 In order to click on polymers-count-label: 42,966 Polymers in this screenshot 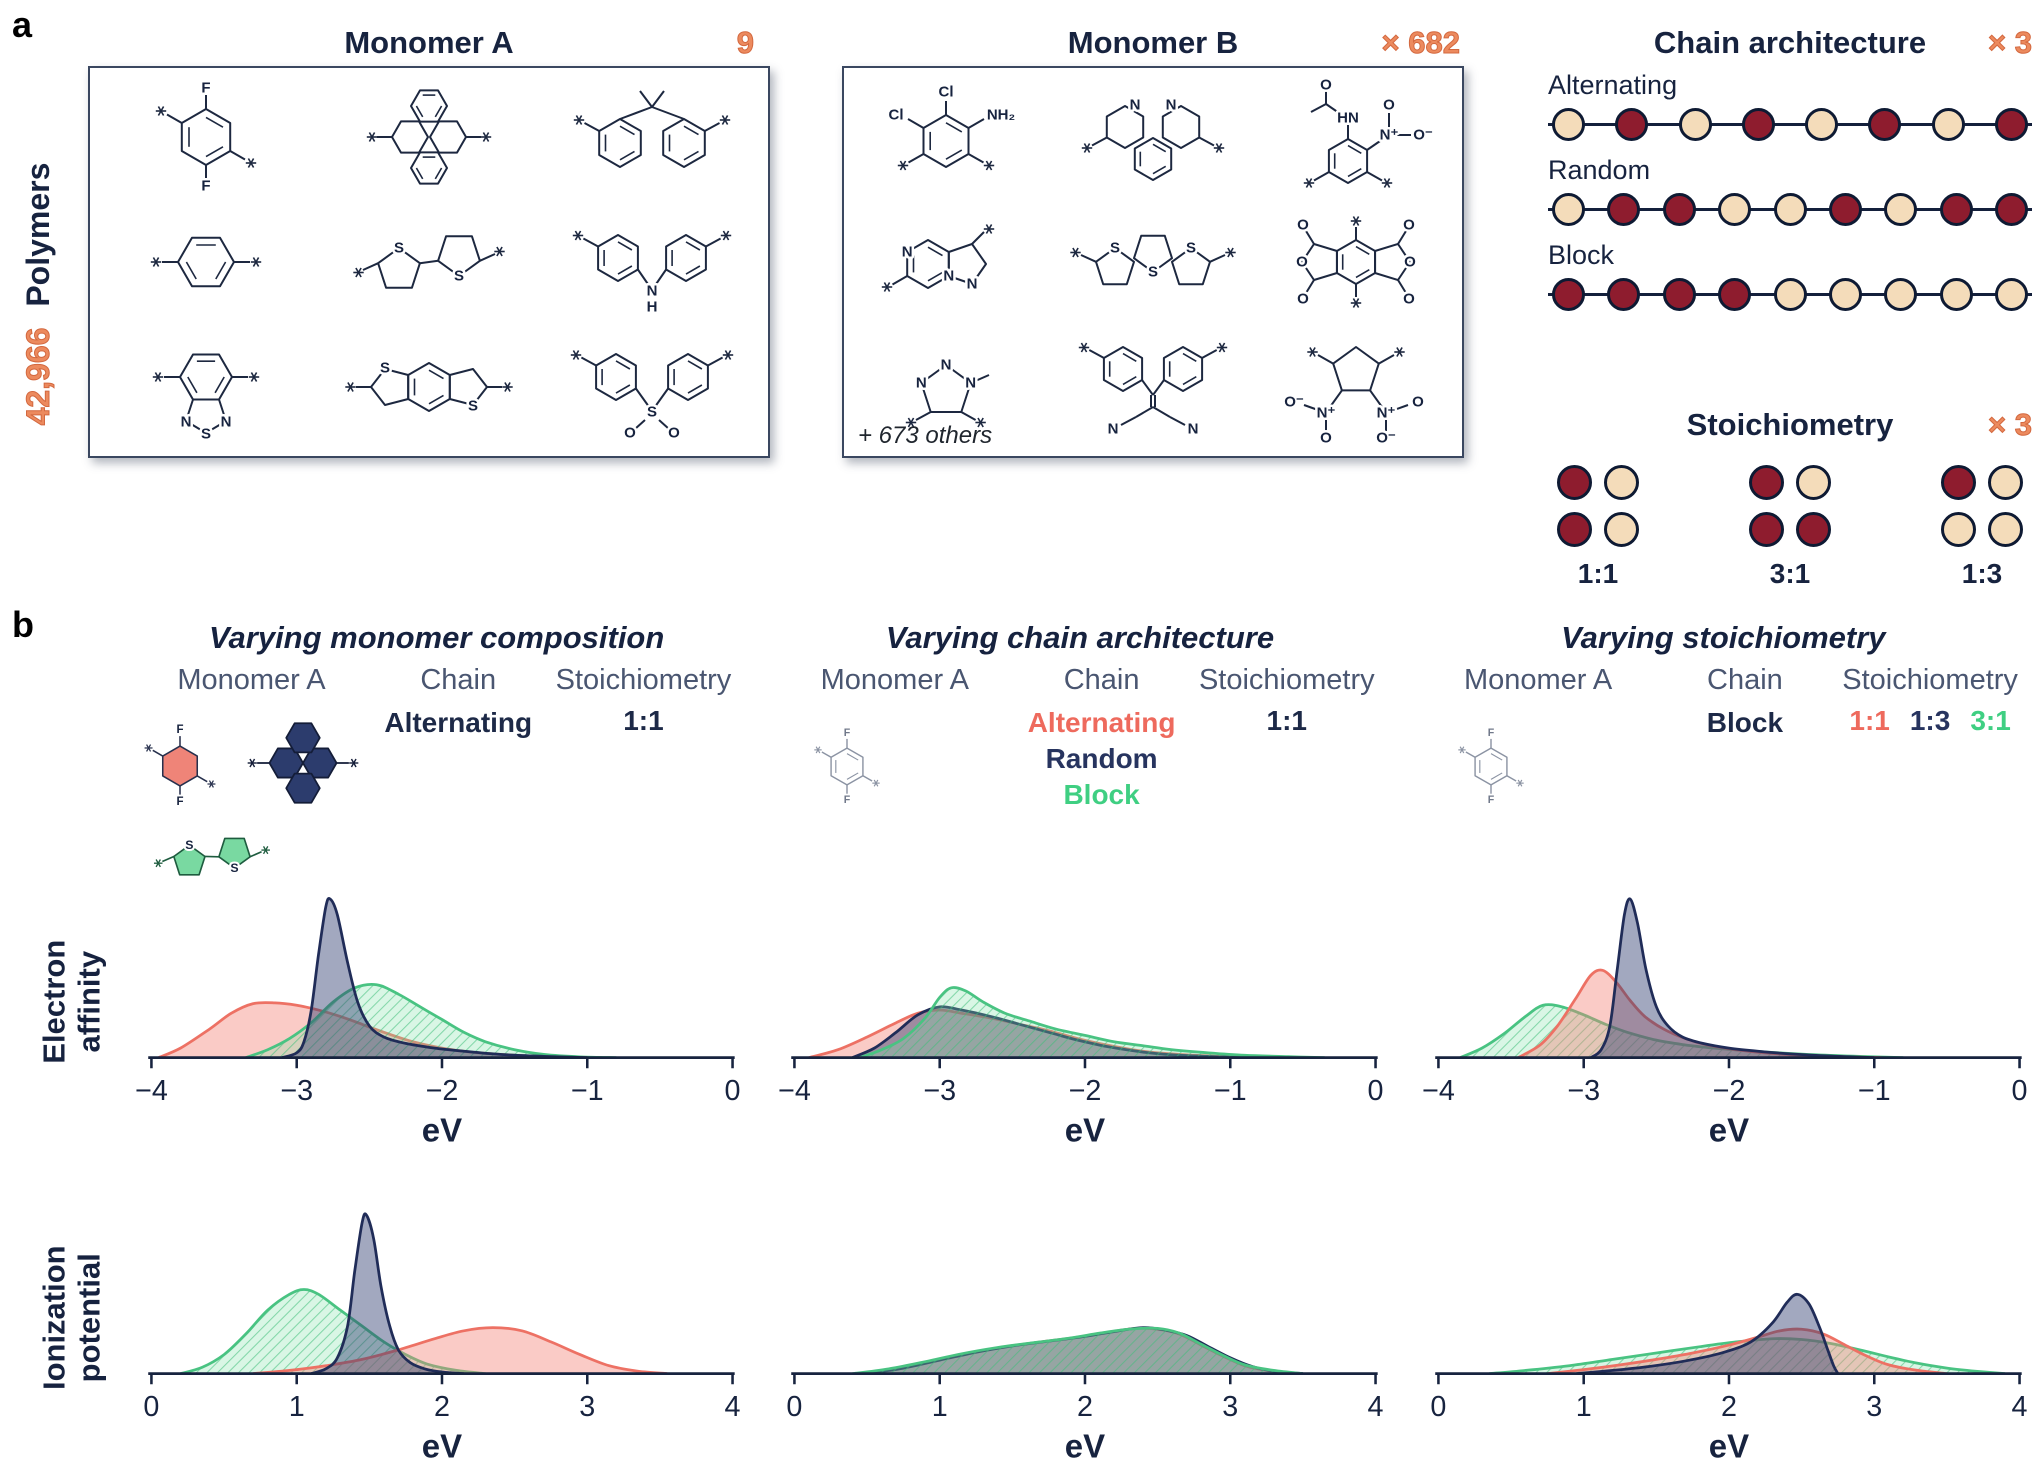, I will do `click(42, 294)`.